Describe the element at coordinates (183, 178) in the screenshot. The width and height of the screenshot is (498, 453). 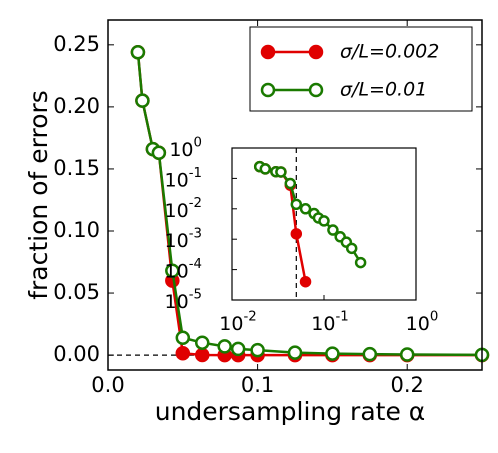
I see `inset-y-tick-label: 10⁻¹` at that location.